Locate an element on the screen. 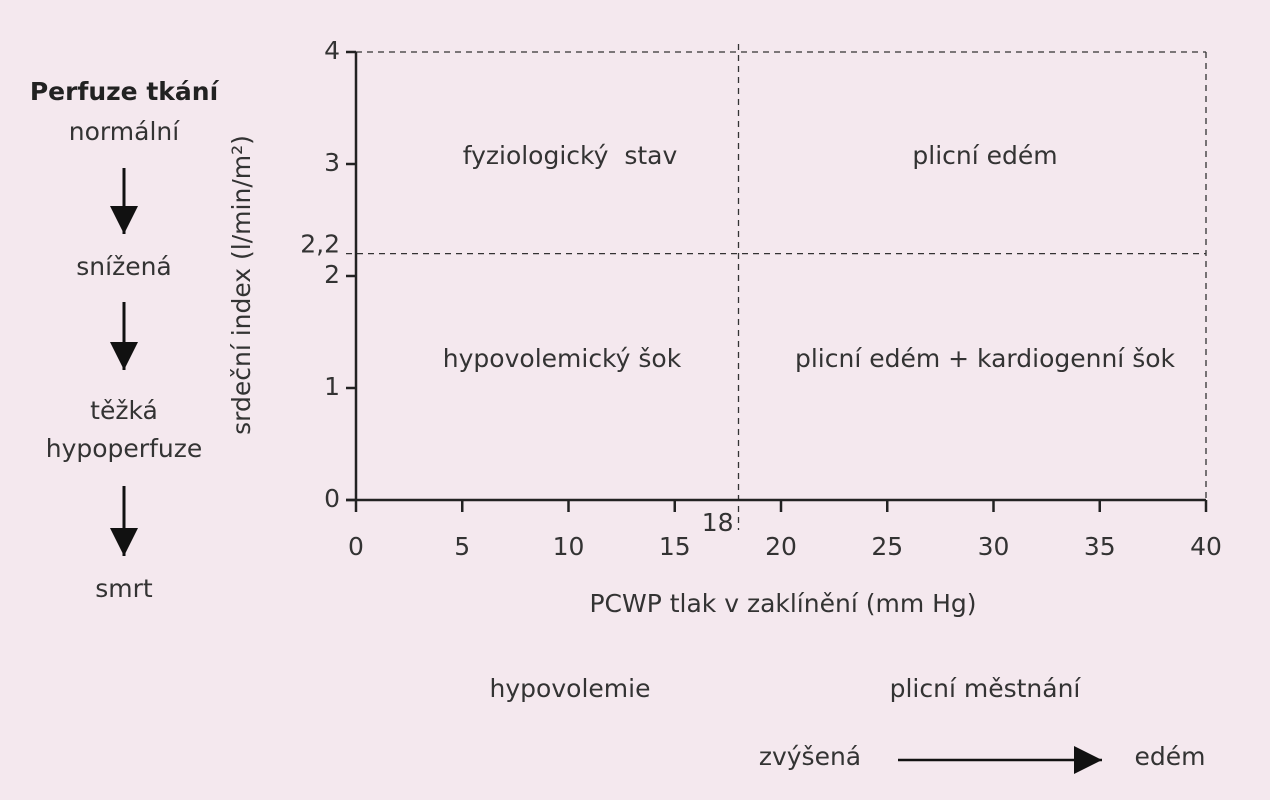  quadrant-label: plicní edém is located at coordinates (984, 155).